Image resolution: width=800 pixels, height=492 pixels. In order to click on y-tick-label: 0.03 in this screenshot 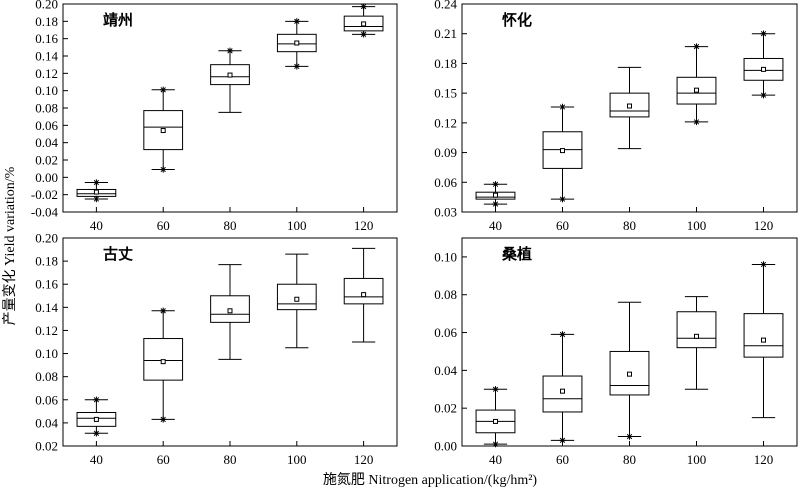, I will do `click(445, 212)`.